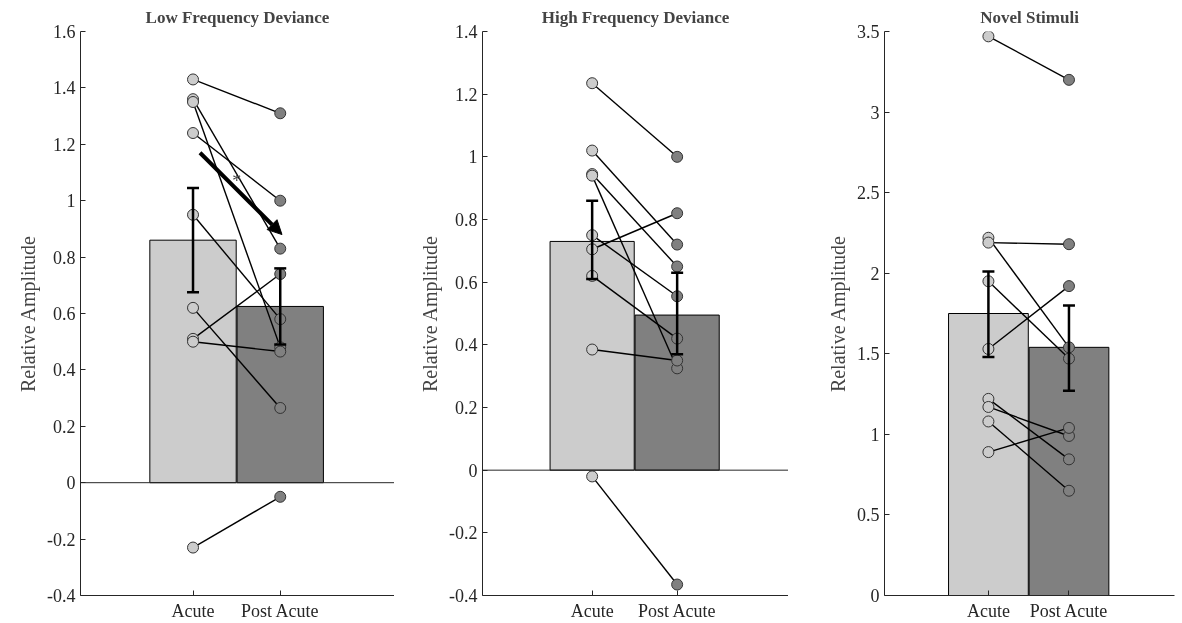 The height and width of the screenshot is (623, 1182). What do you see at coordinates (868, 193) in the screenshot?
I see `y-tick-label: 2.5` at bounding box center [868, 193].